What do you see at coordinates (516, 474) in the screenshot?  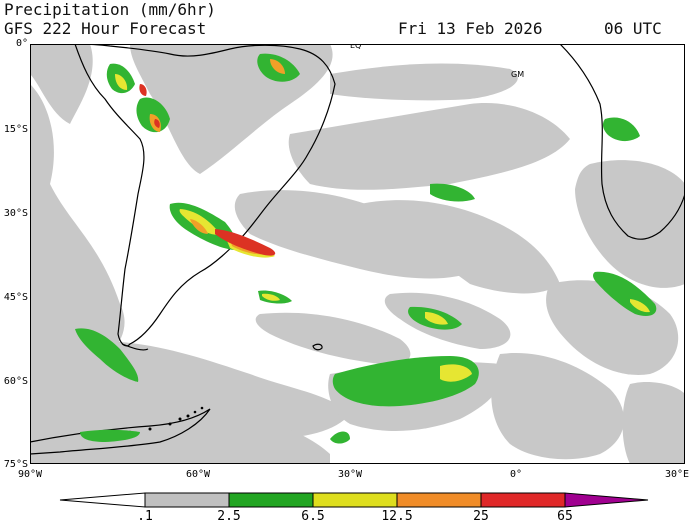 I see `lon-label-0: 0°` at bounding box center [516, 474].